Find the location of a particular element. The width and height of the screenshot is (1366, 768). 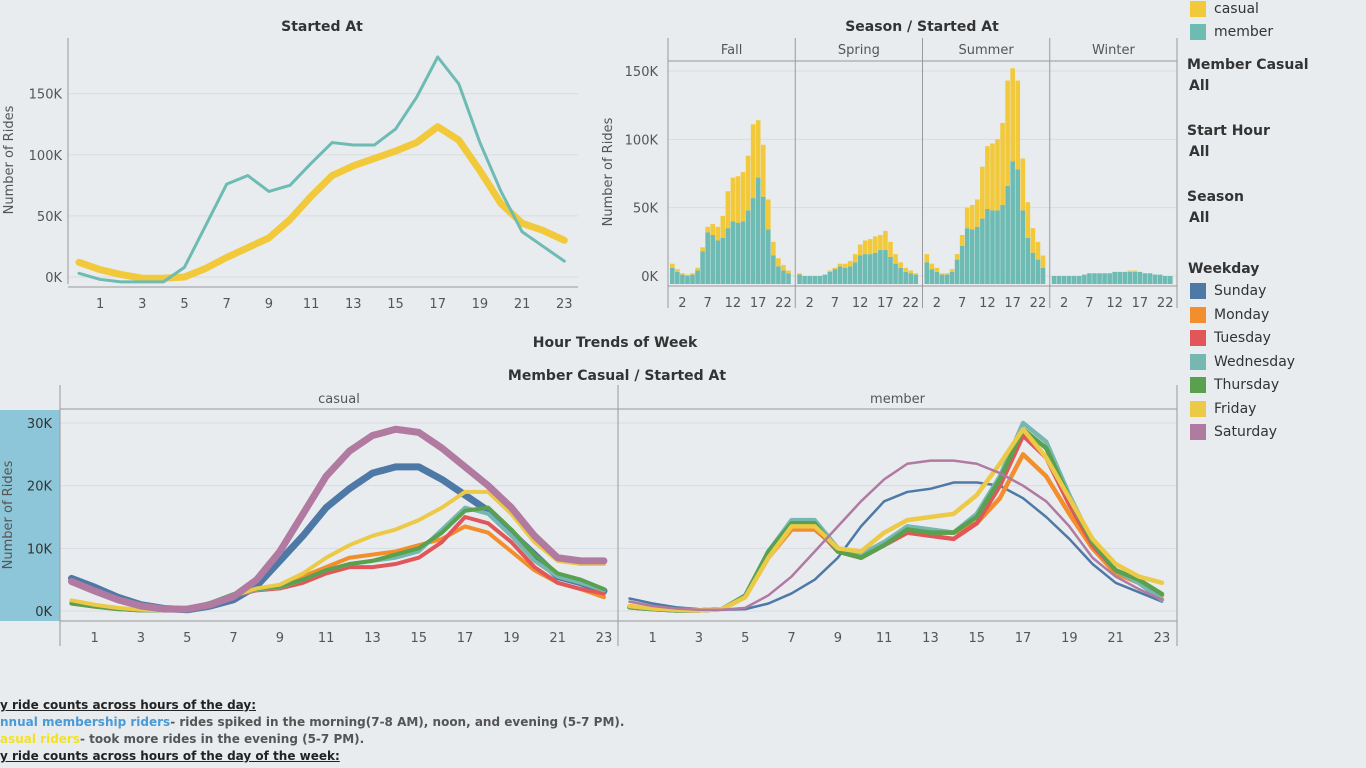

filter-value-start-hour: All is located at coordinates (1199, 152).